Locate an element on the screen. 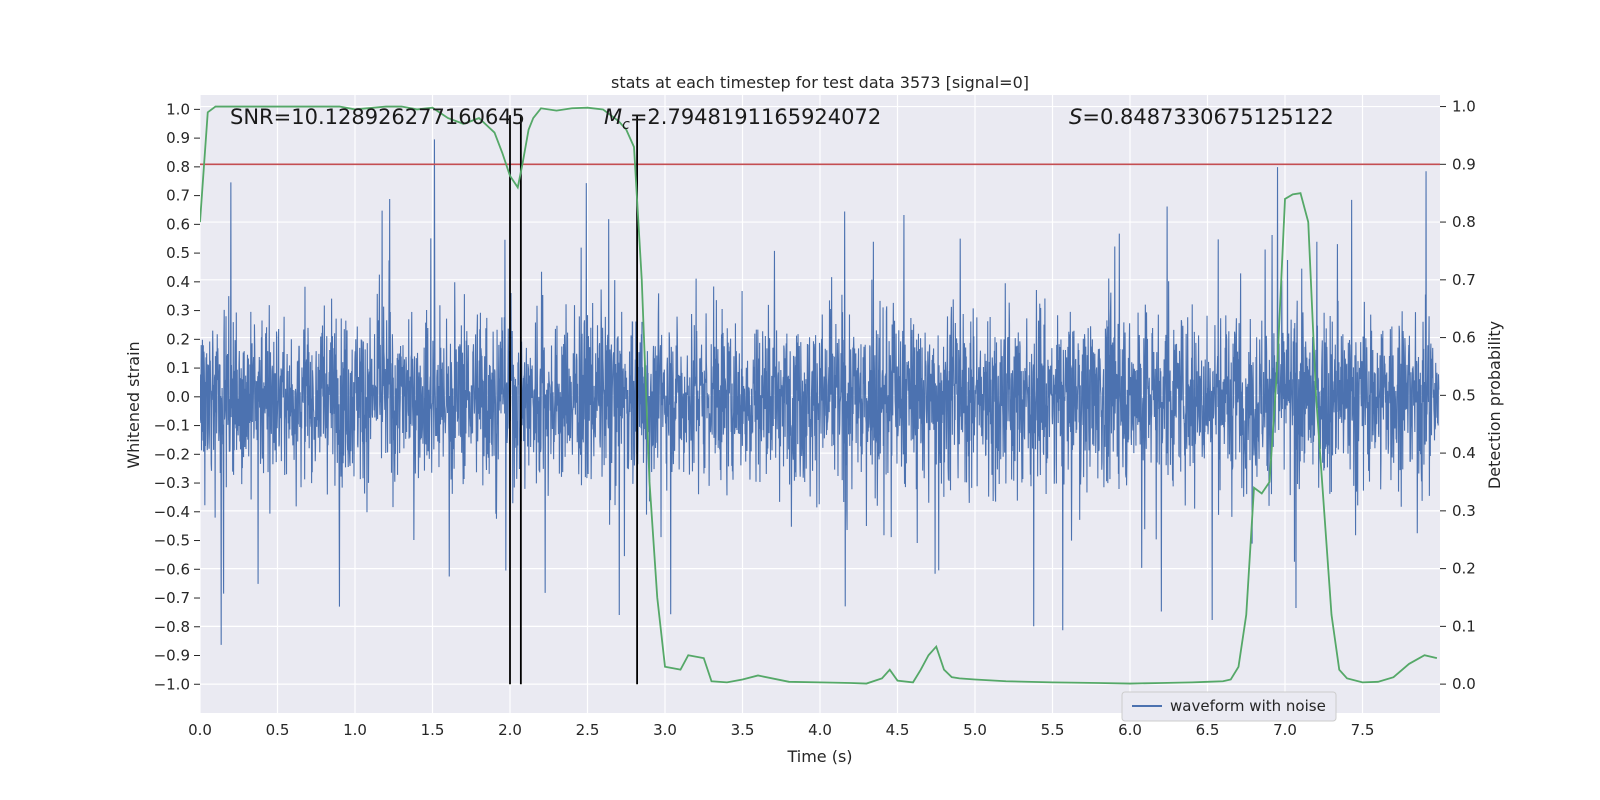  x-tick-label: 3.5 is located at coordinates (743, 730).